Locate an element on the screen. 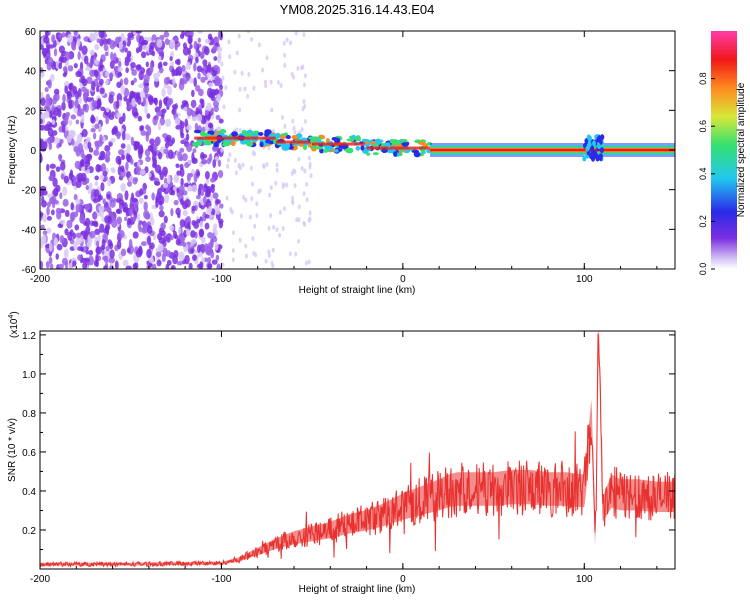 This screenshot has width=750, height=600. snr-xtick-label: -200 is located at coordinates (40, 579).